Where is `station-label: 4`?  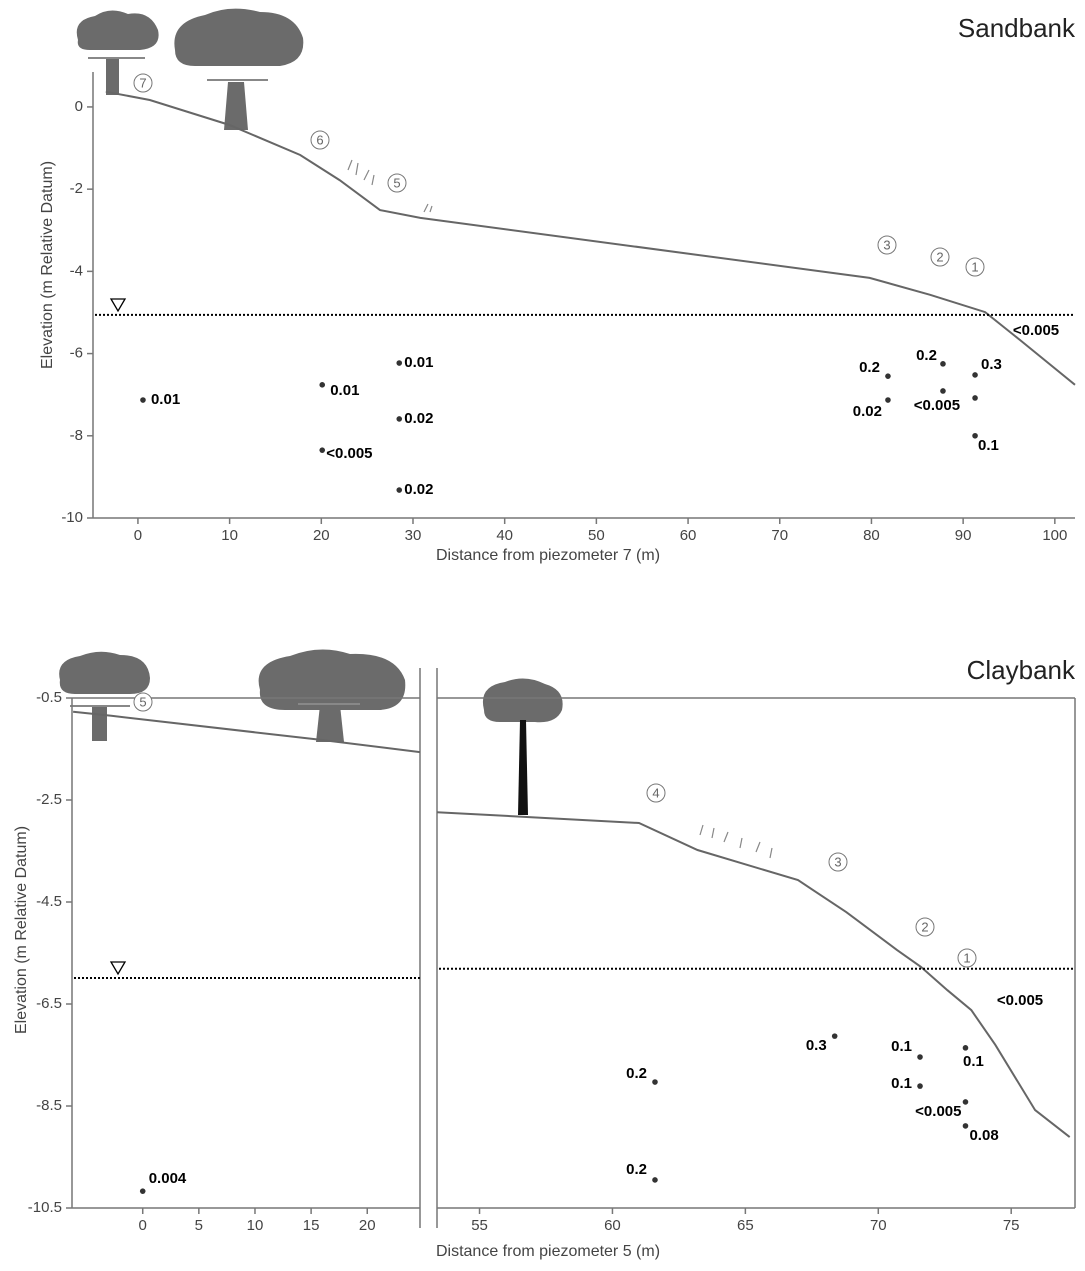 station-label: 4 is located at coordinates (655, 792).